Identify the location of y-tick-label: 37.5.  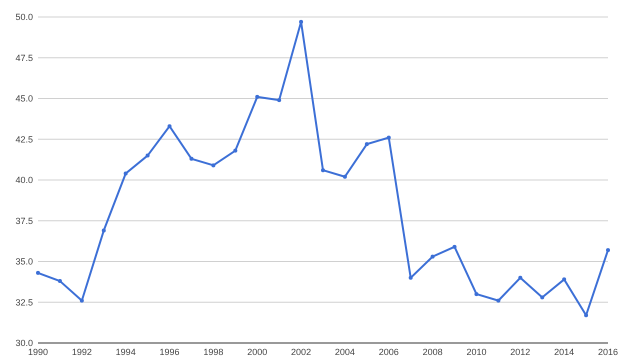
(24, 221).